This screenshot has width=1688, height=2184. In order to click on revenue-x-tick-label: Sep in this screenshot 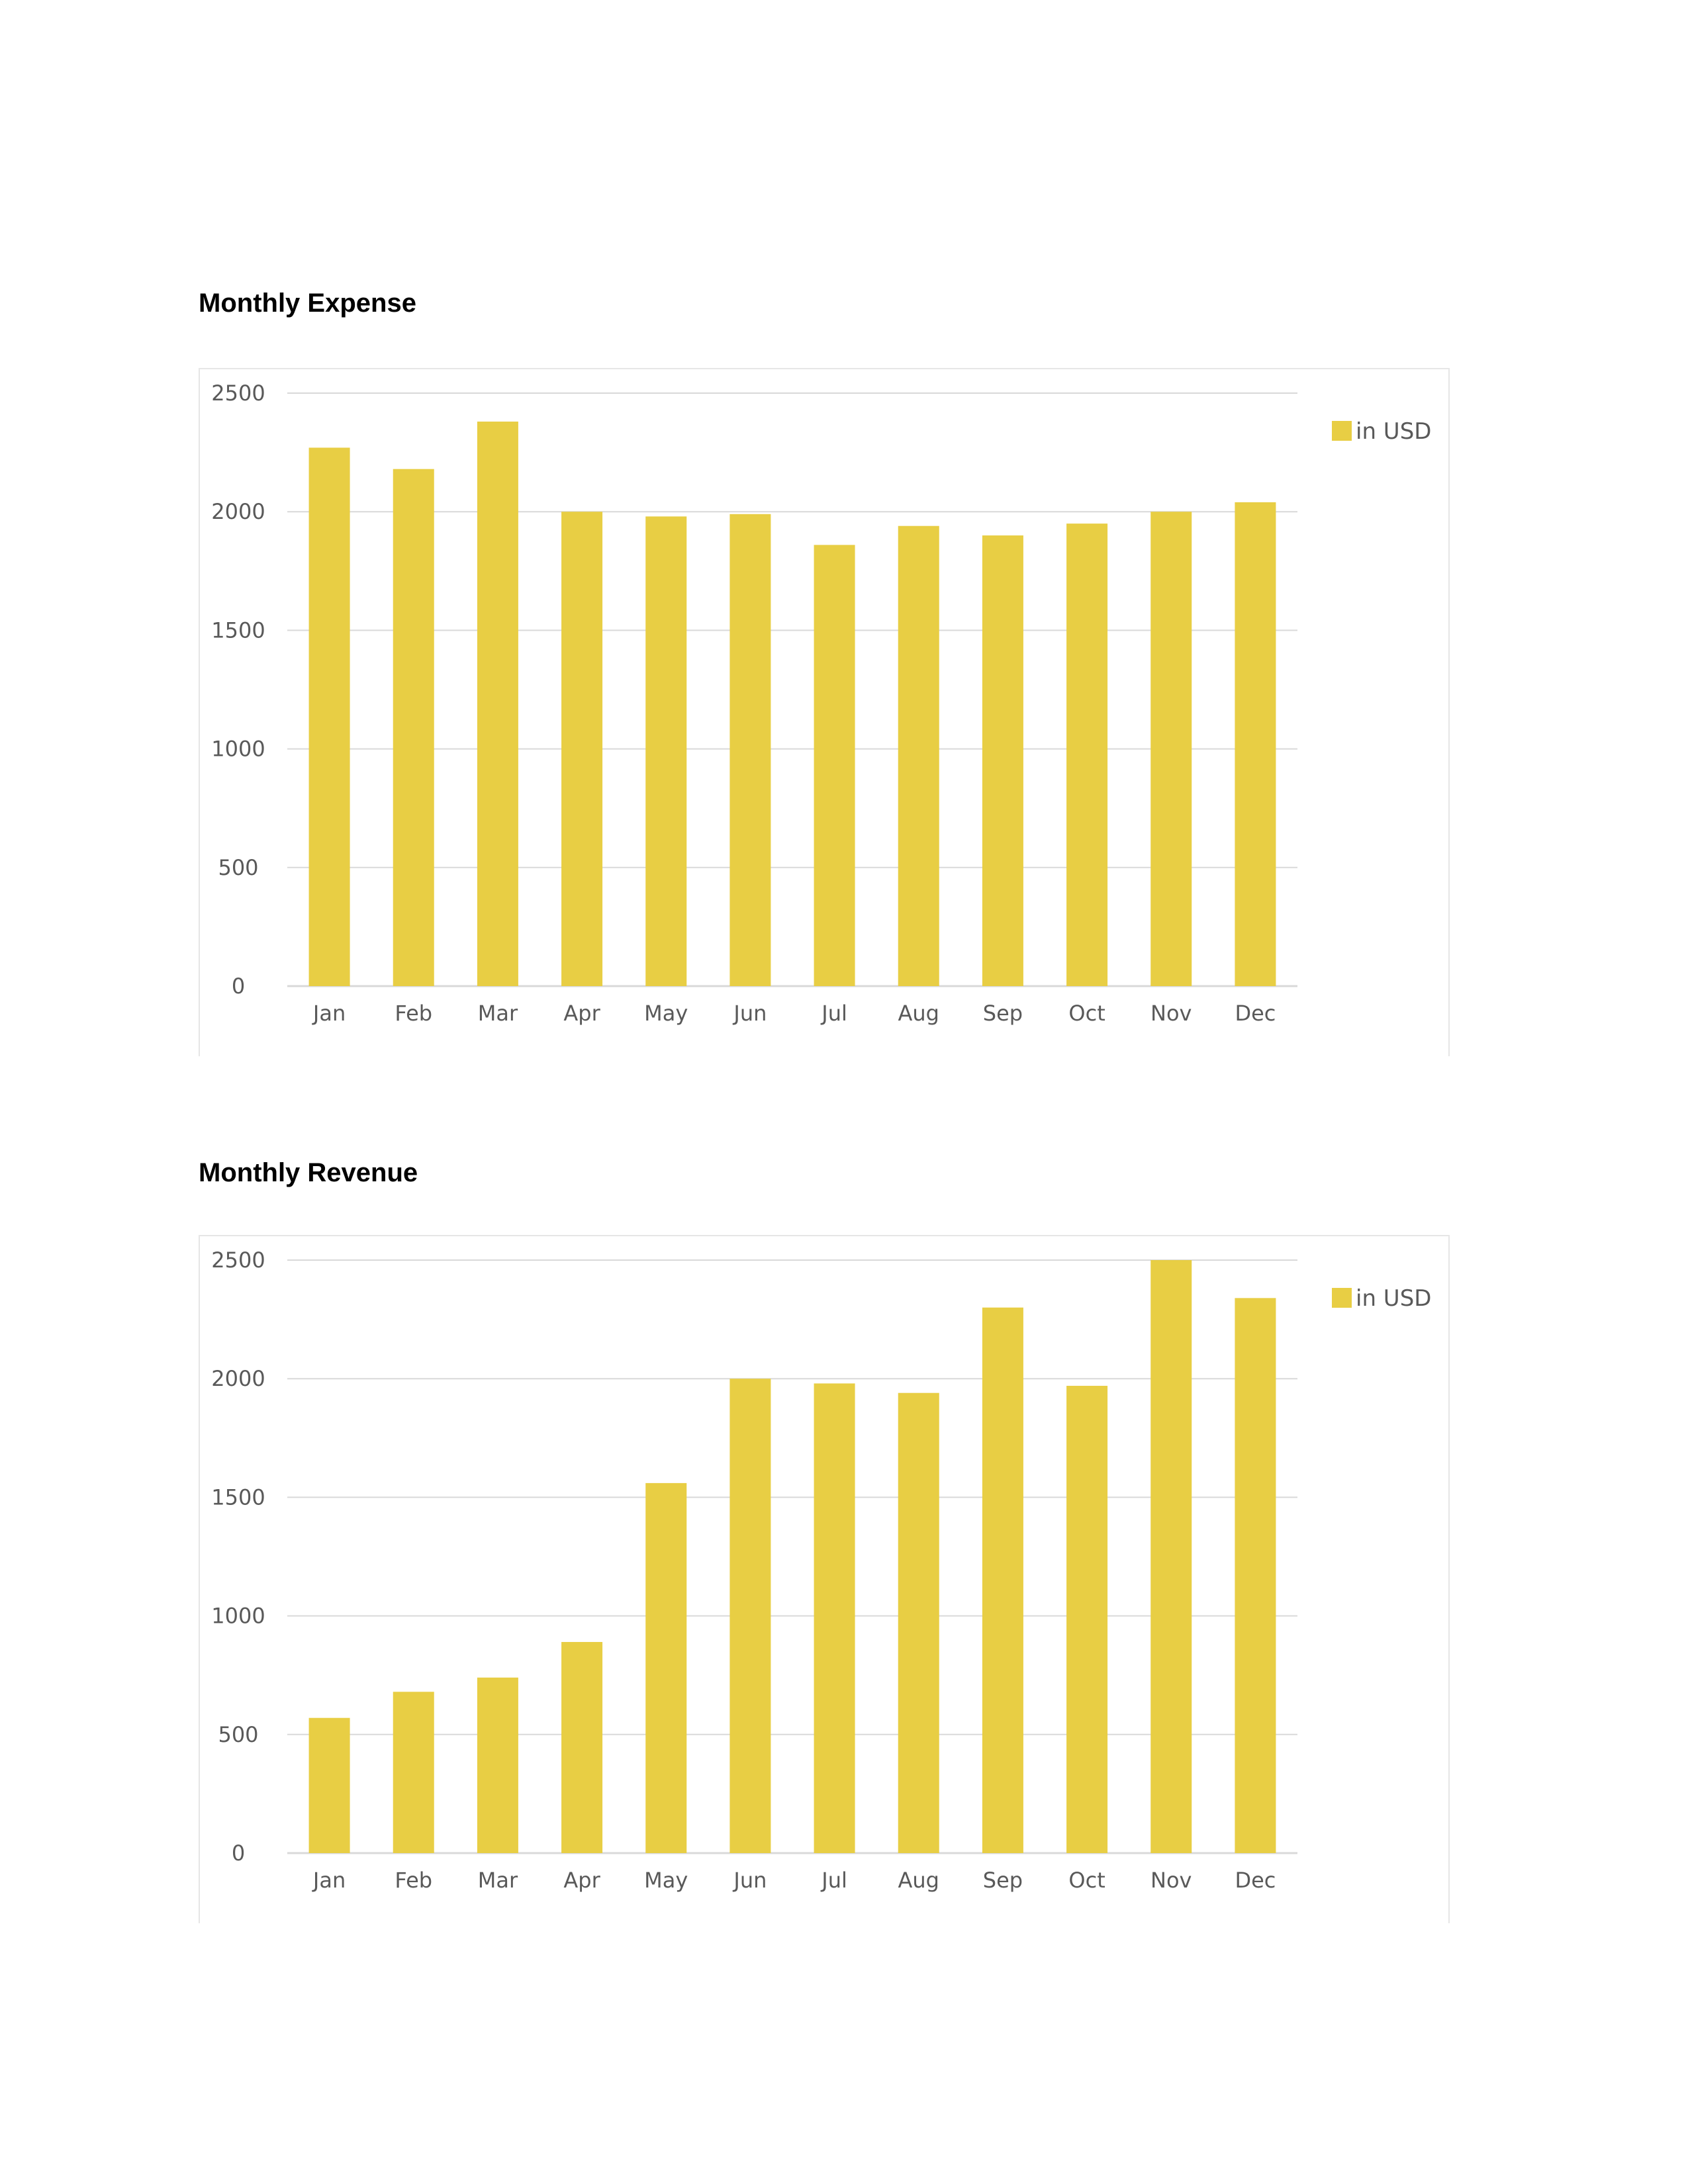, I will do `click(1003, 1880)`.